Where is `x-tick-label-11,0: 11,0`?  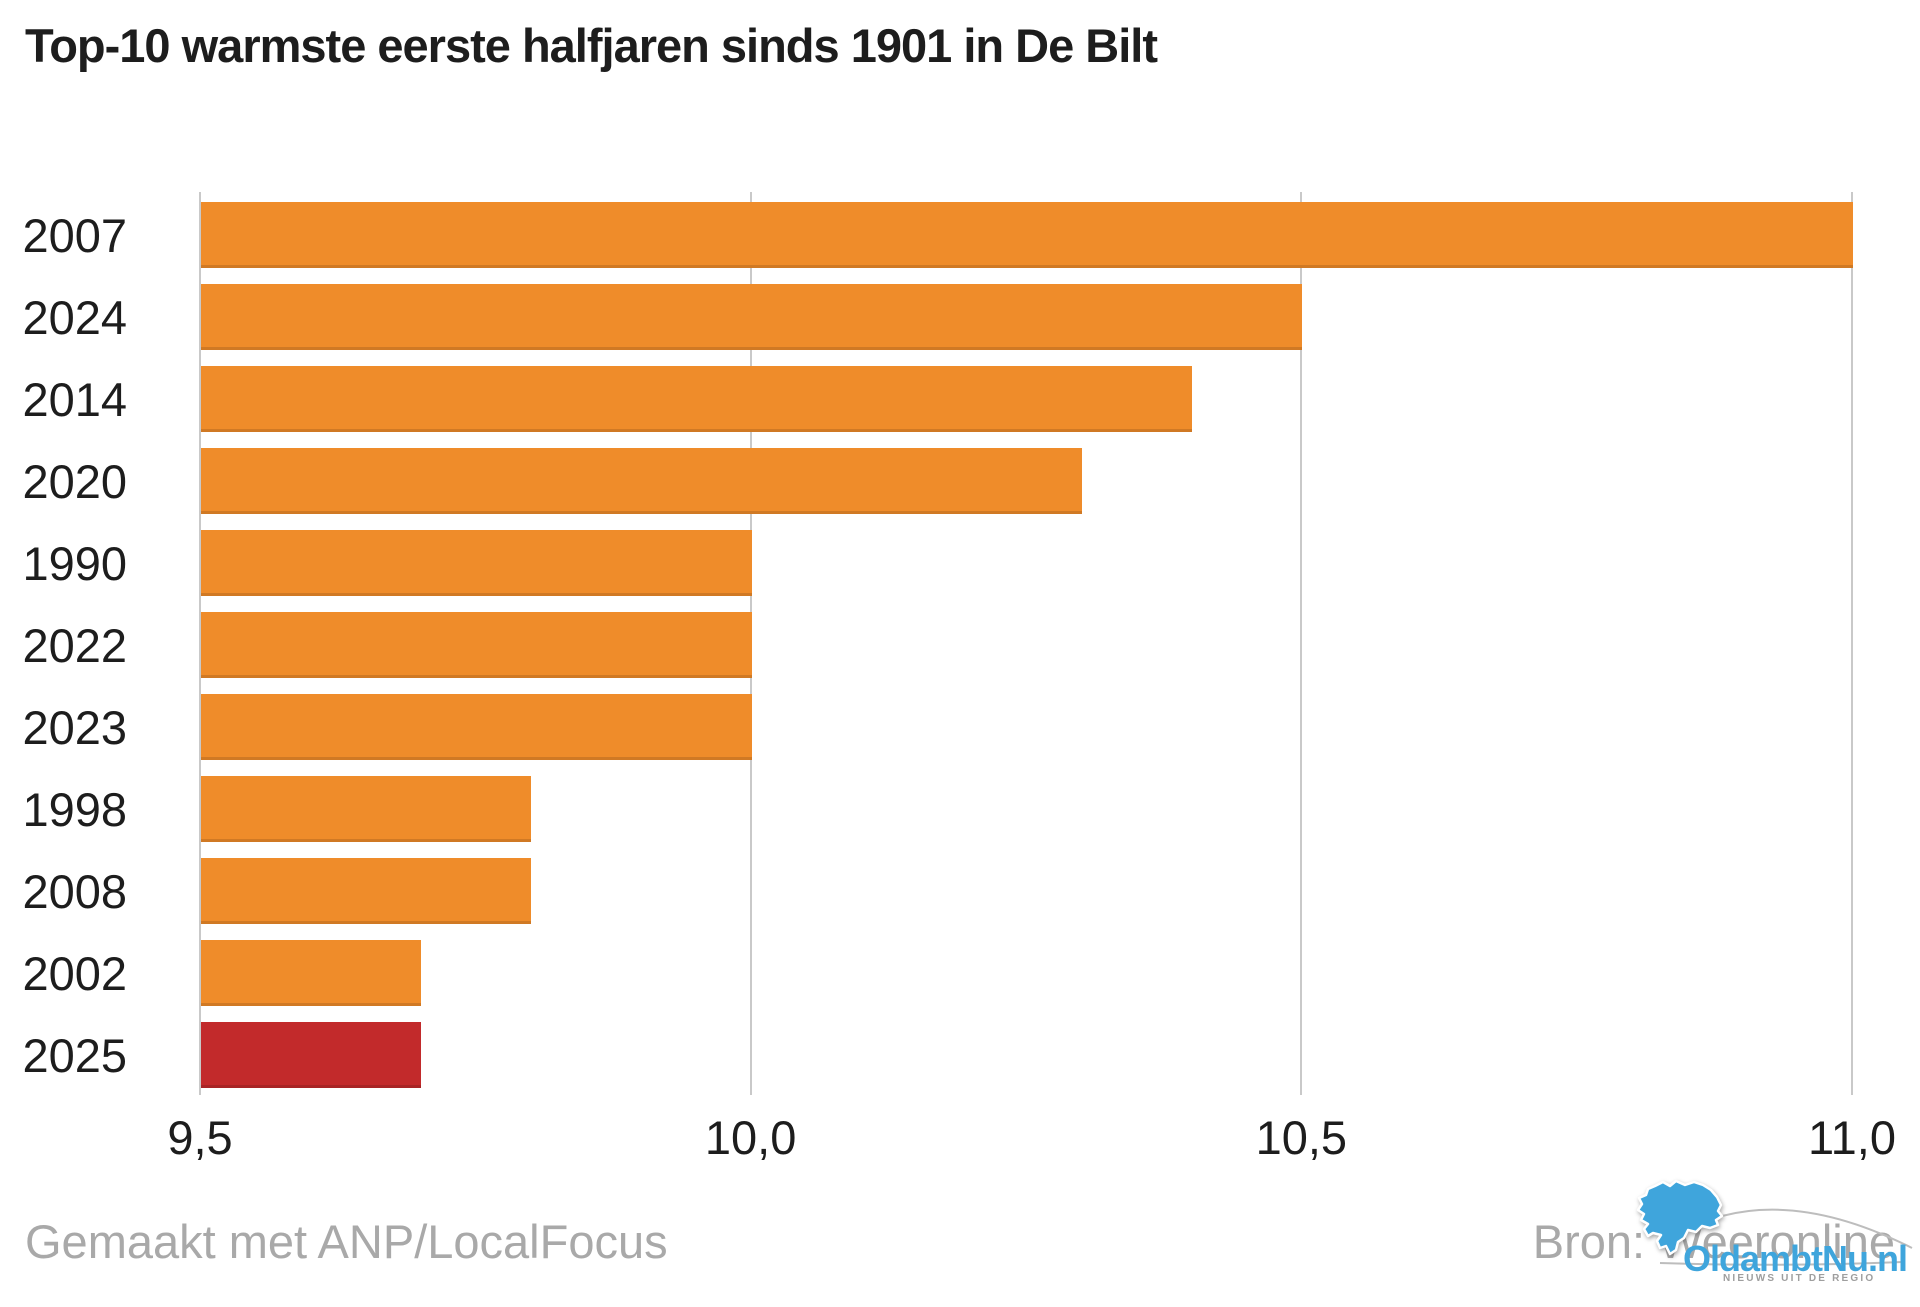
x-tick-label-11,0: 11,0 is located at coordinates (1852, 1137).